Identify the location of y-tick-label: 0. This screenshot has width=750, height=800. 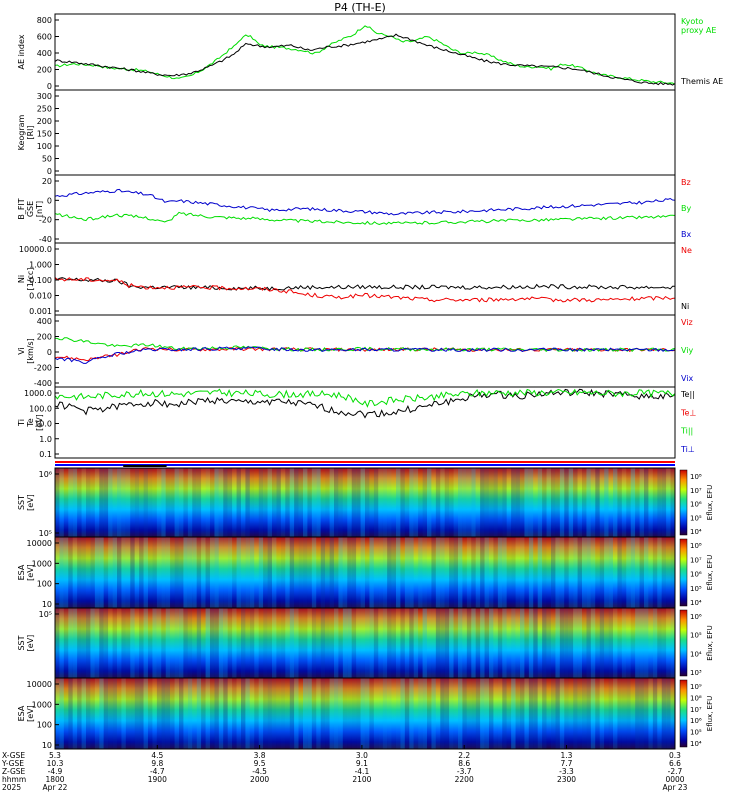
(49, 171).